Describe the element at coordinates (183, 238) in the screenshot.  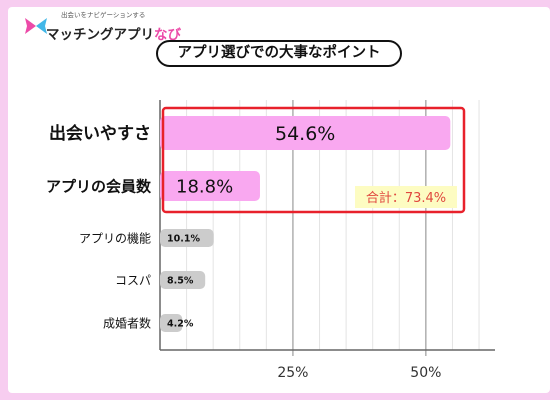
I see `value-label: 10.1%` at that location.